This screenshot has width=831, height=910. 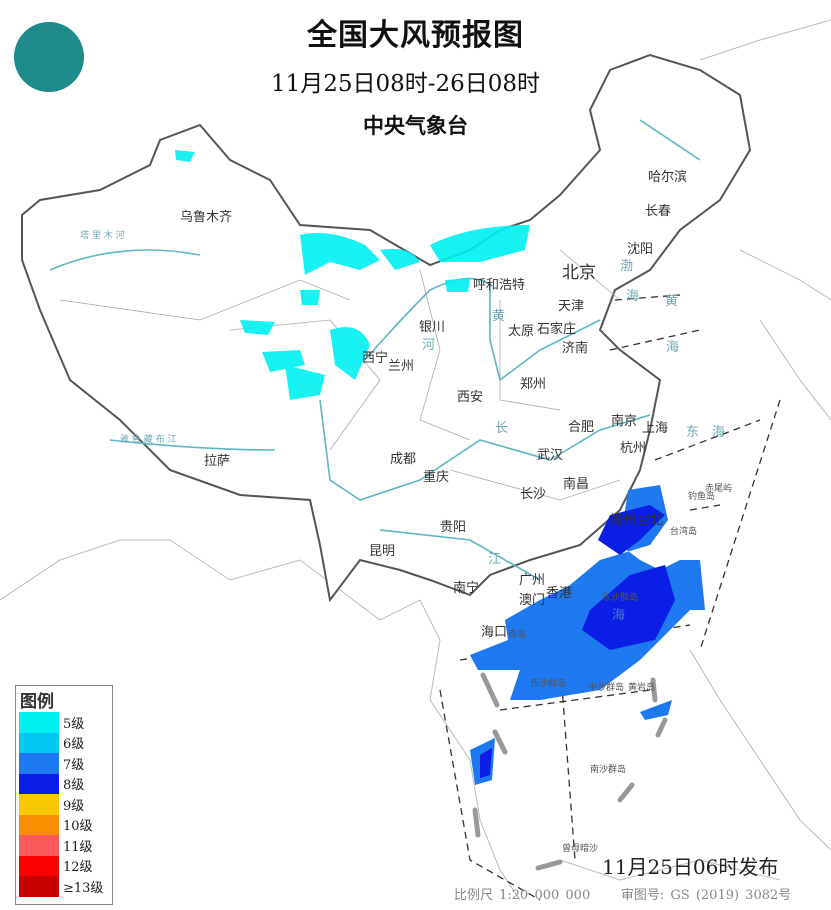 I want to click on legend: 图例 5级 6级 7级 8级 9级 10级 11级 12级 ≥13级, so click(x=64, y=795).